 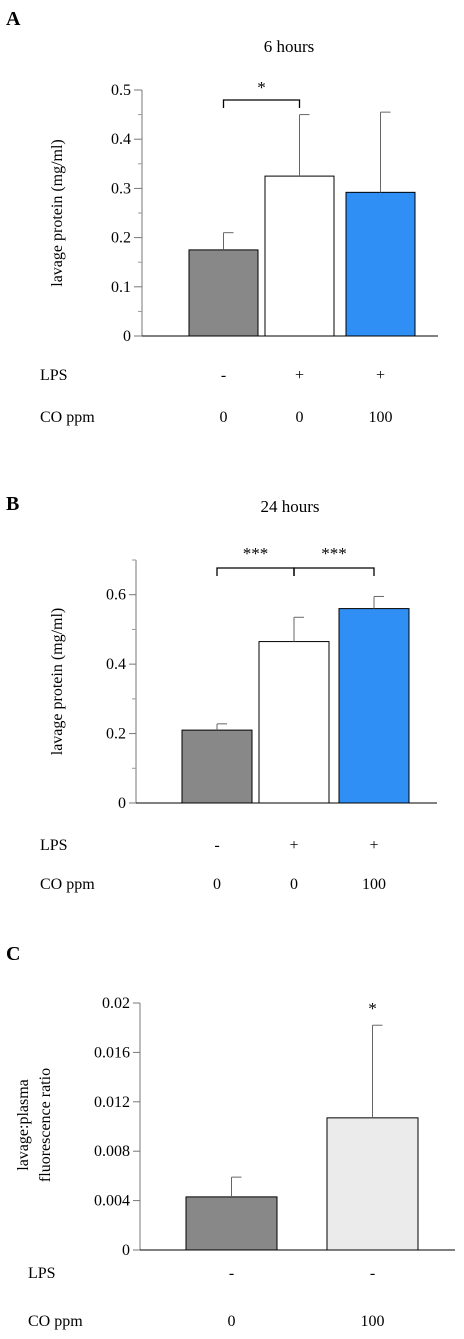 What do you see at coordinates (372, 1008) in the screenshot?
I see `bar-annotation: *` at bounding box center [372, 1008].